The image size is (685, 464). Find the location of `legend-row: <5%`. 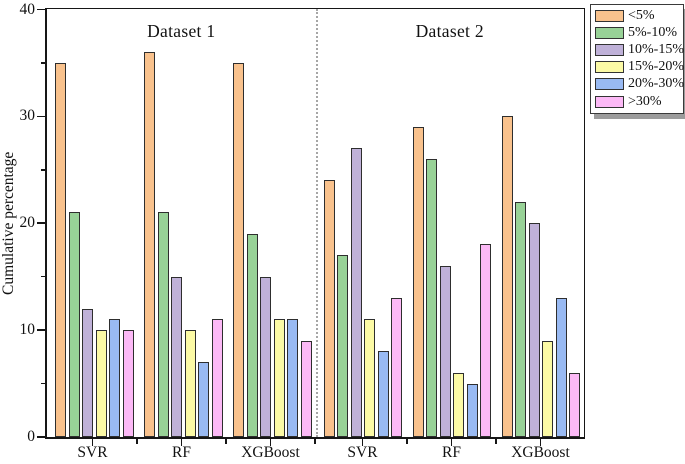

legend-row: <5% is located at coordinates (638, 15).